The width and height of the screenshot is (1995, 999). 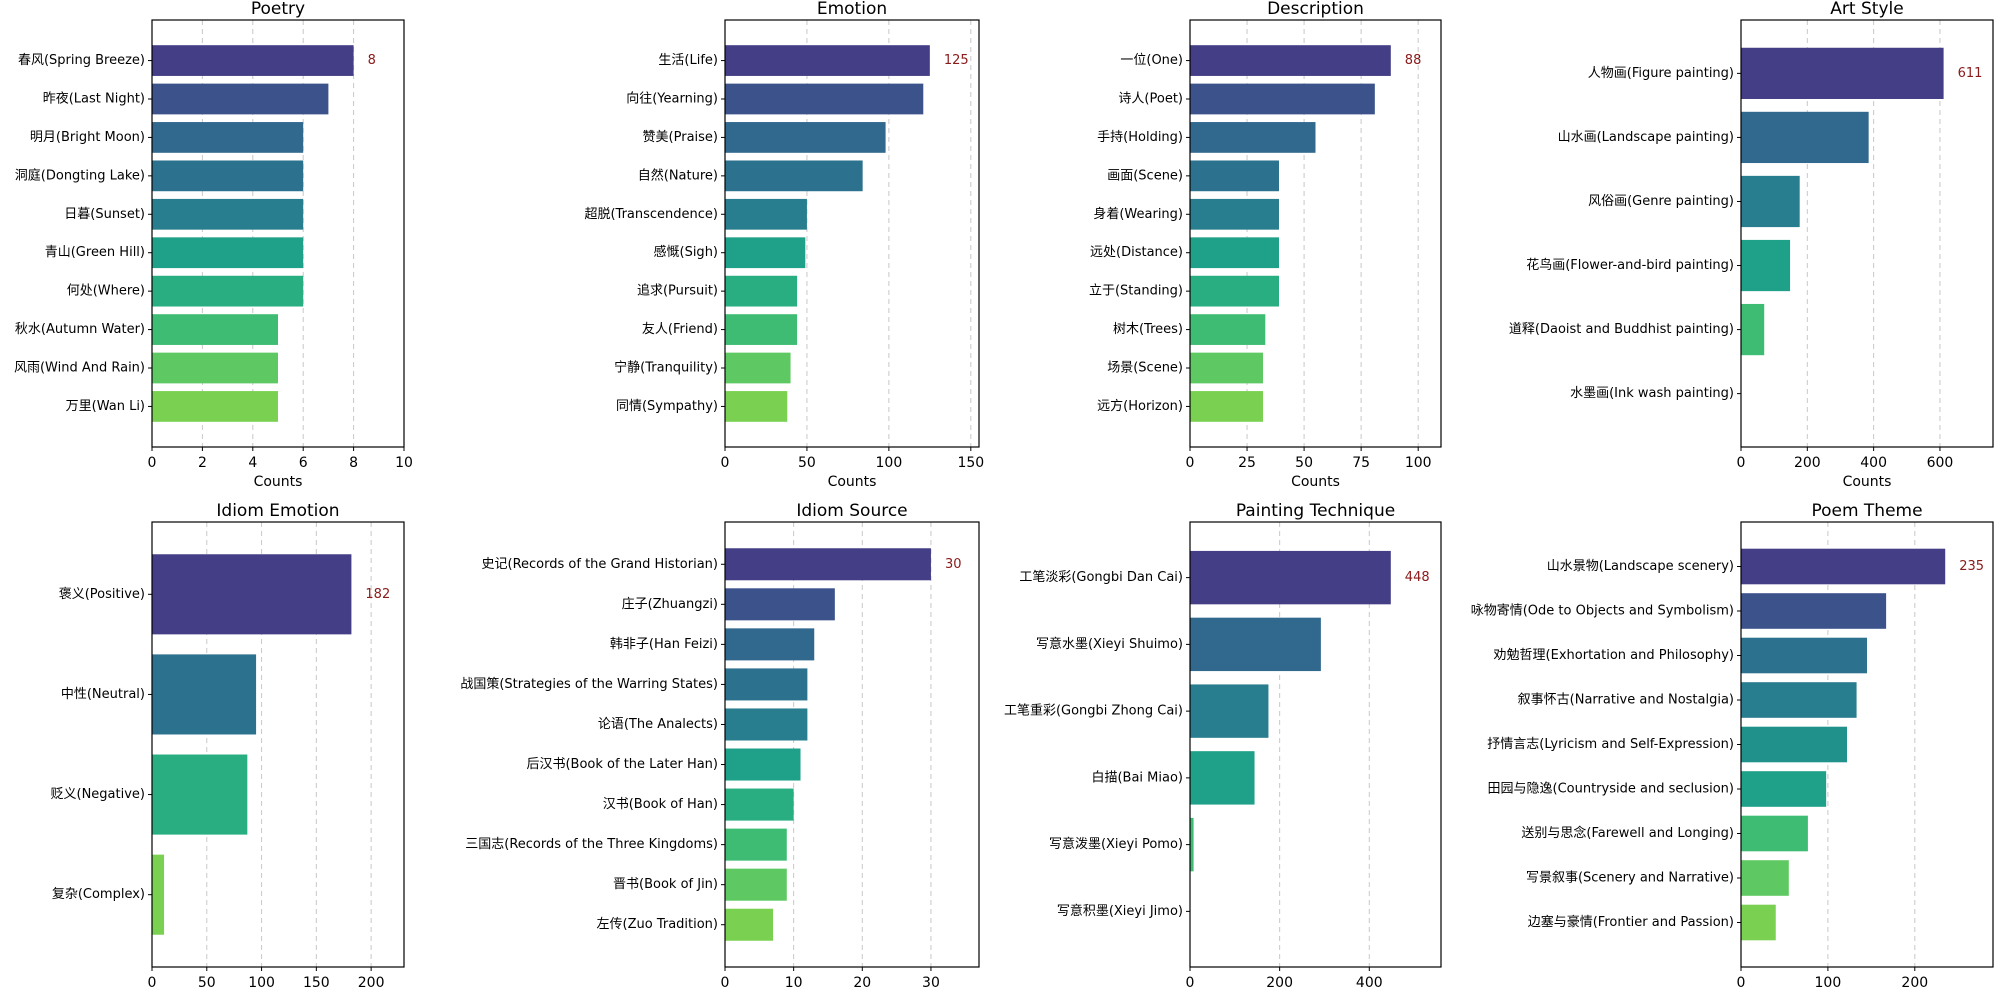 What do you see at coordinates (278, 482) in the screenshot?
I see `chart-0-xlabel: Counts` at bounding box center [278, 482].